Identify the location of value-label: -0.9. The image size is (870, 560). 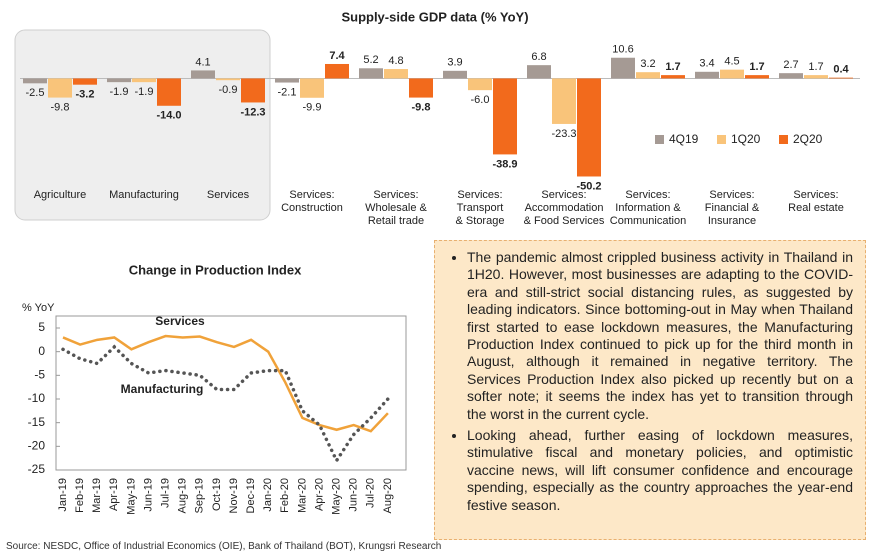
(228, 90).